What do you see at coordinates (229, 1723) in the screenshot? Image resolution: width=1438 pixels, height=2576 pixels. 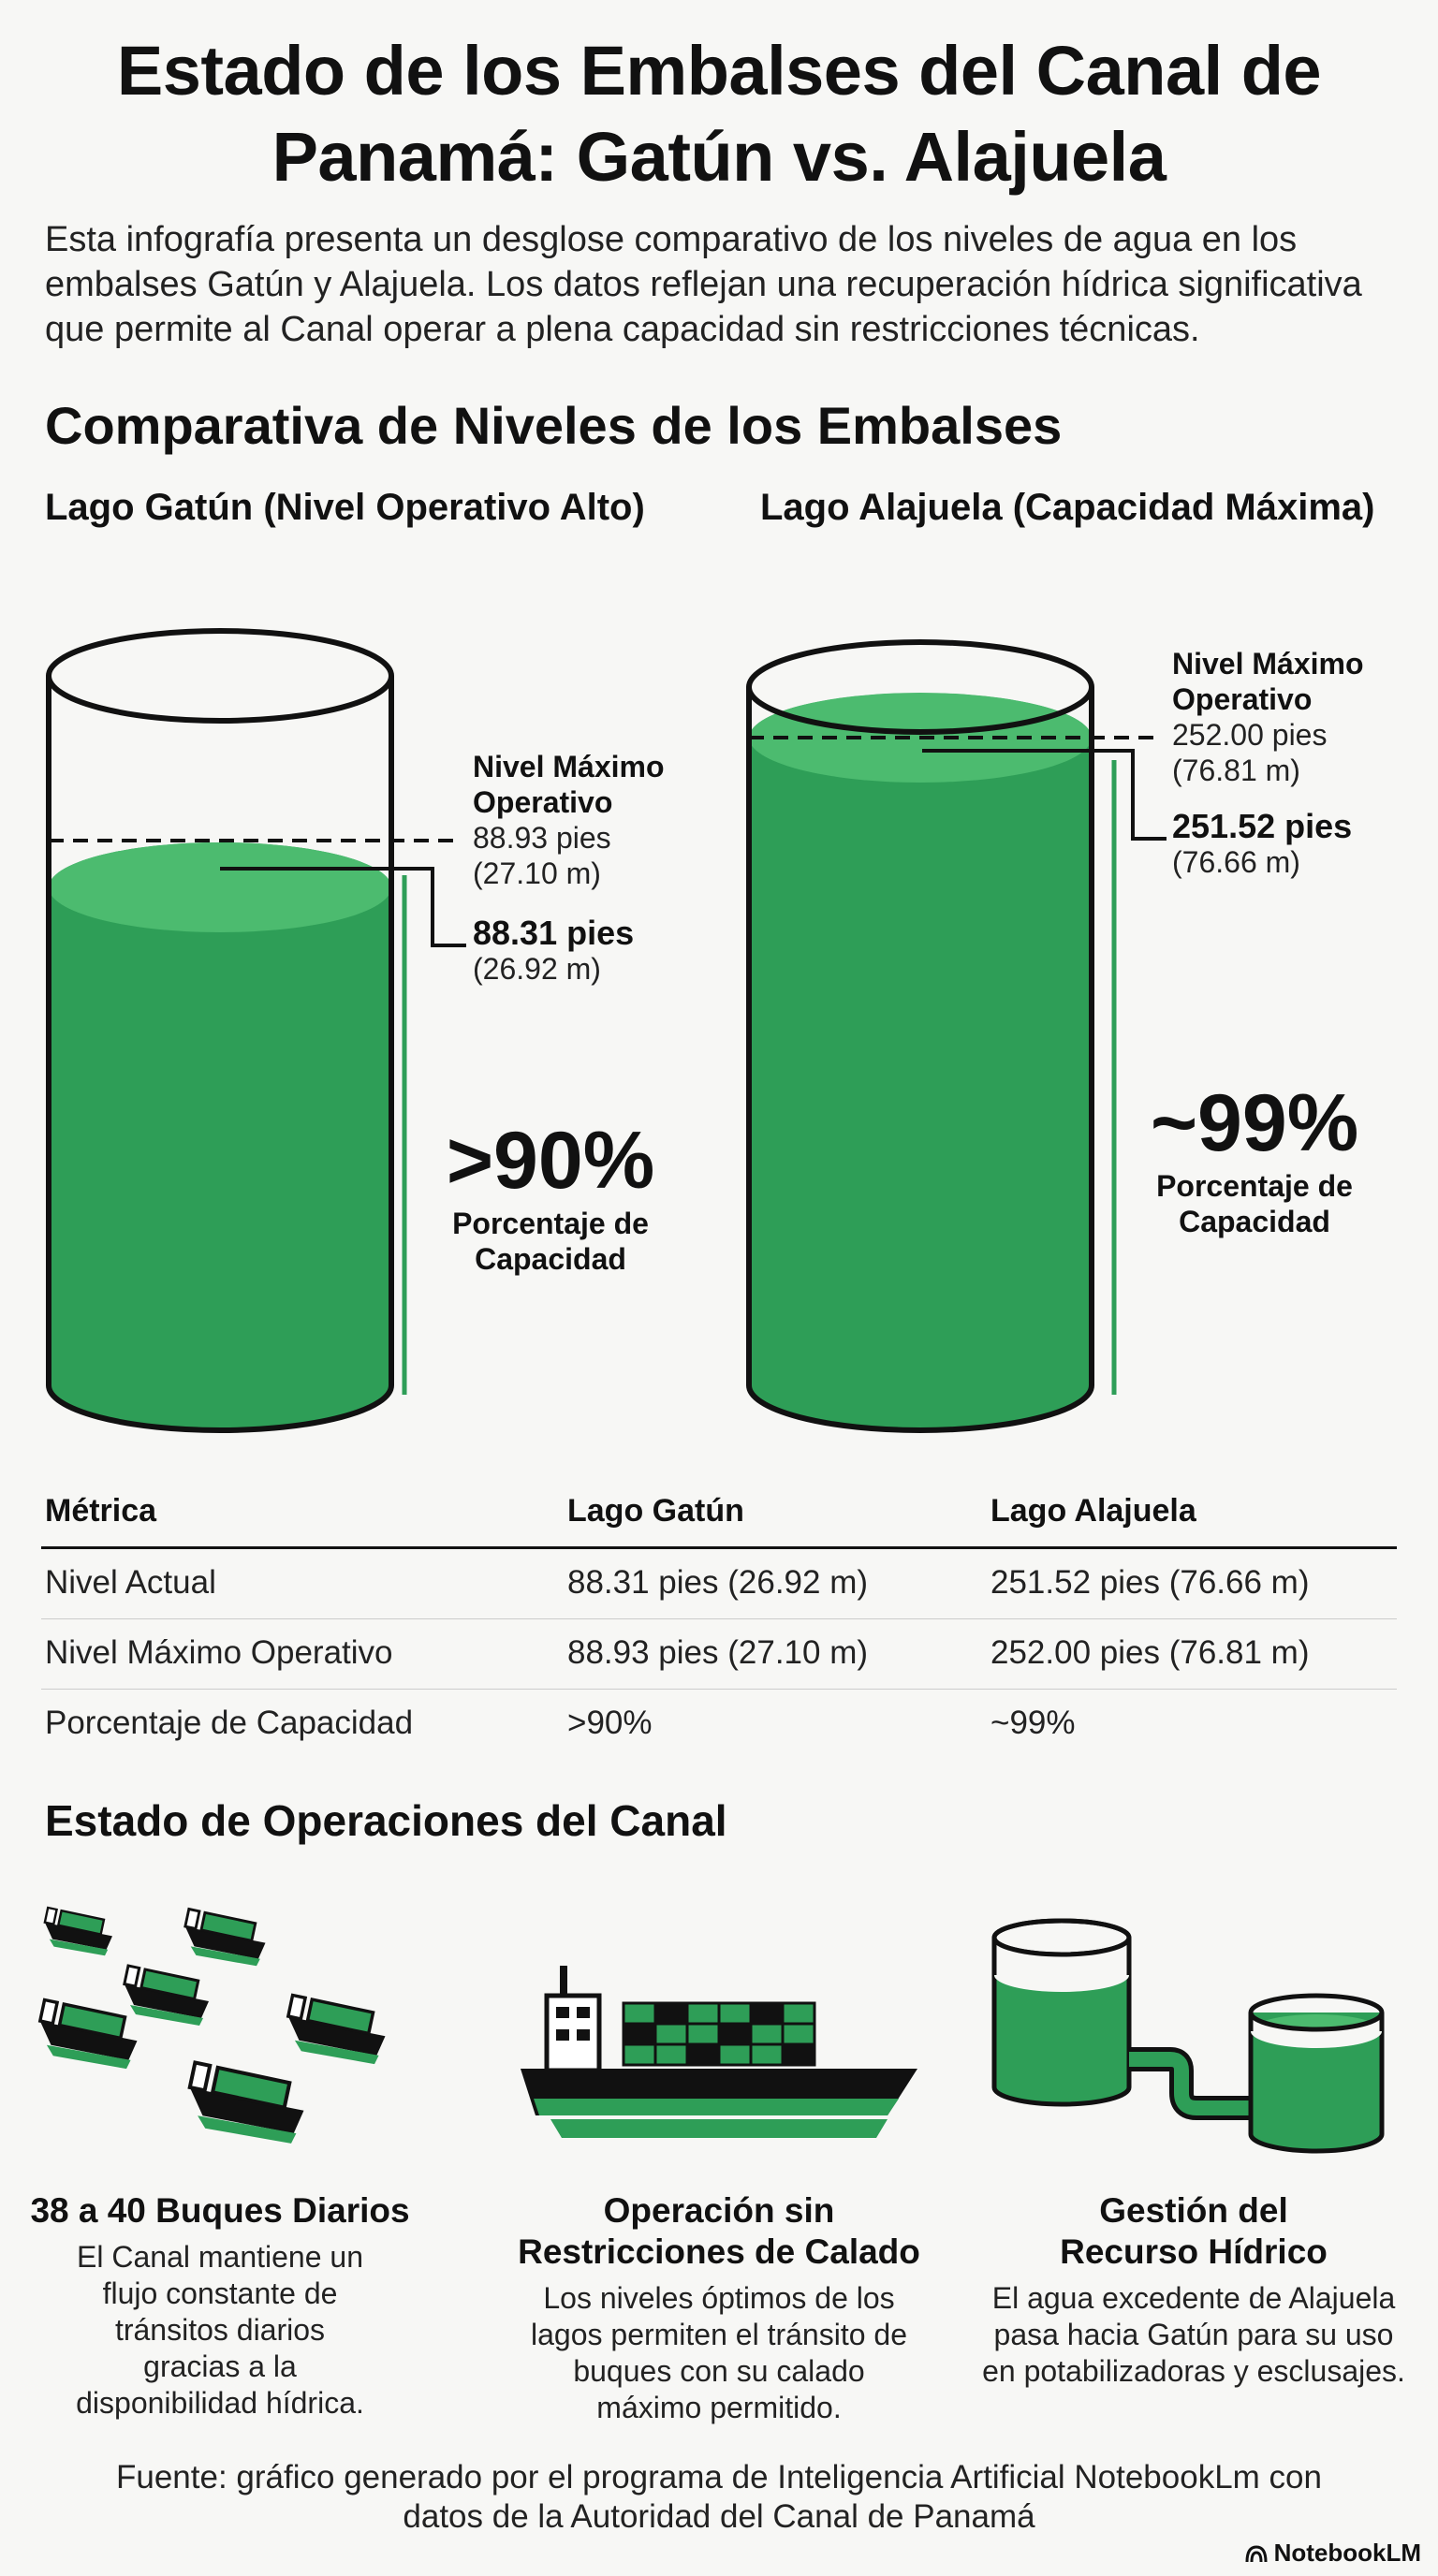 I see `table-cell: Porcentaje de Capacidad` at bounding box center [229, 1723].